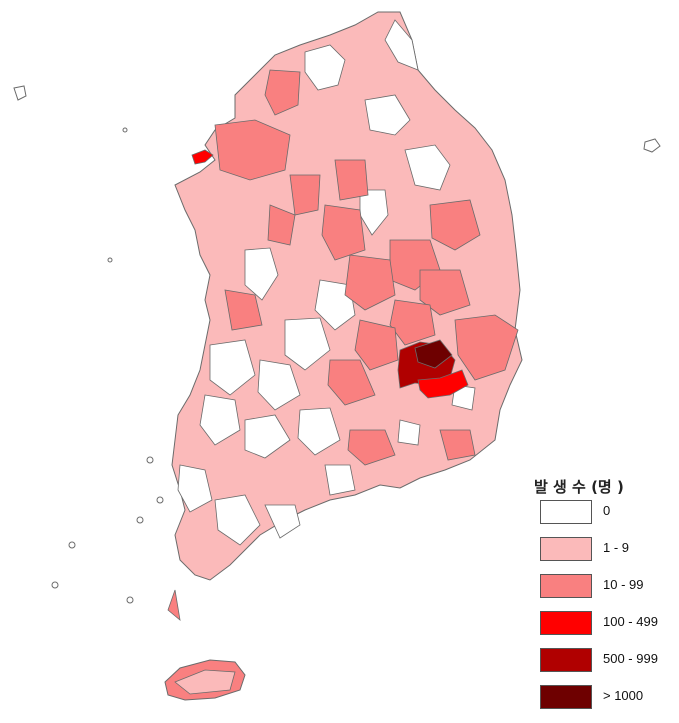 The height and width of the screenshot is (723, 679). I want to click on legend-item: > 1000, so click(605, 703).